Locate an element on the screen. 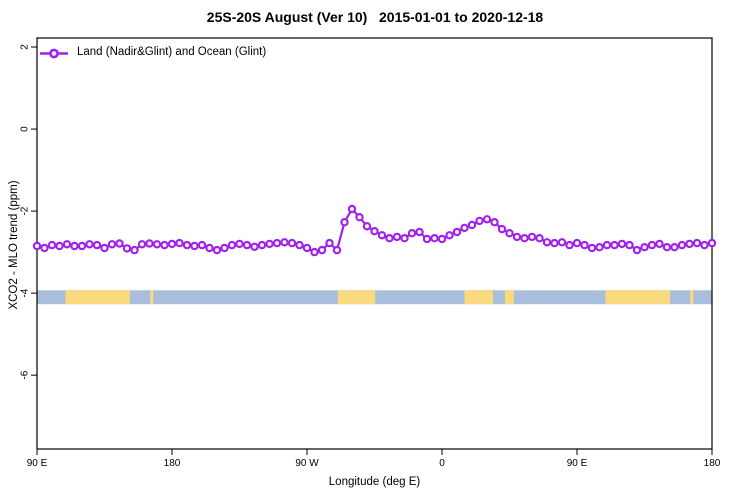 The height and width of the screenshot is (500, 750). legend-marker-icon is located at coordinates (54, 53).